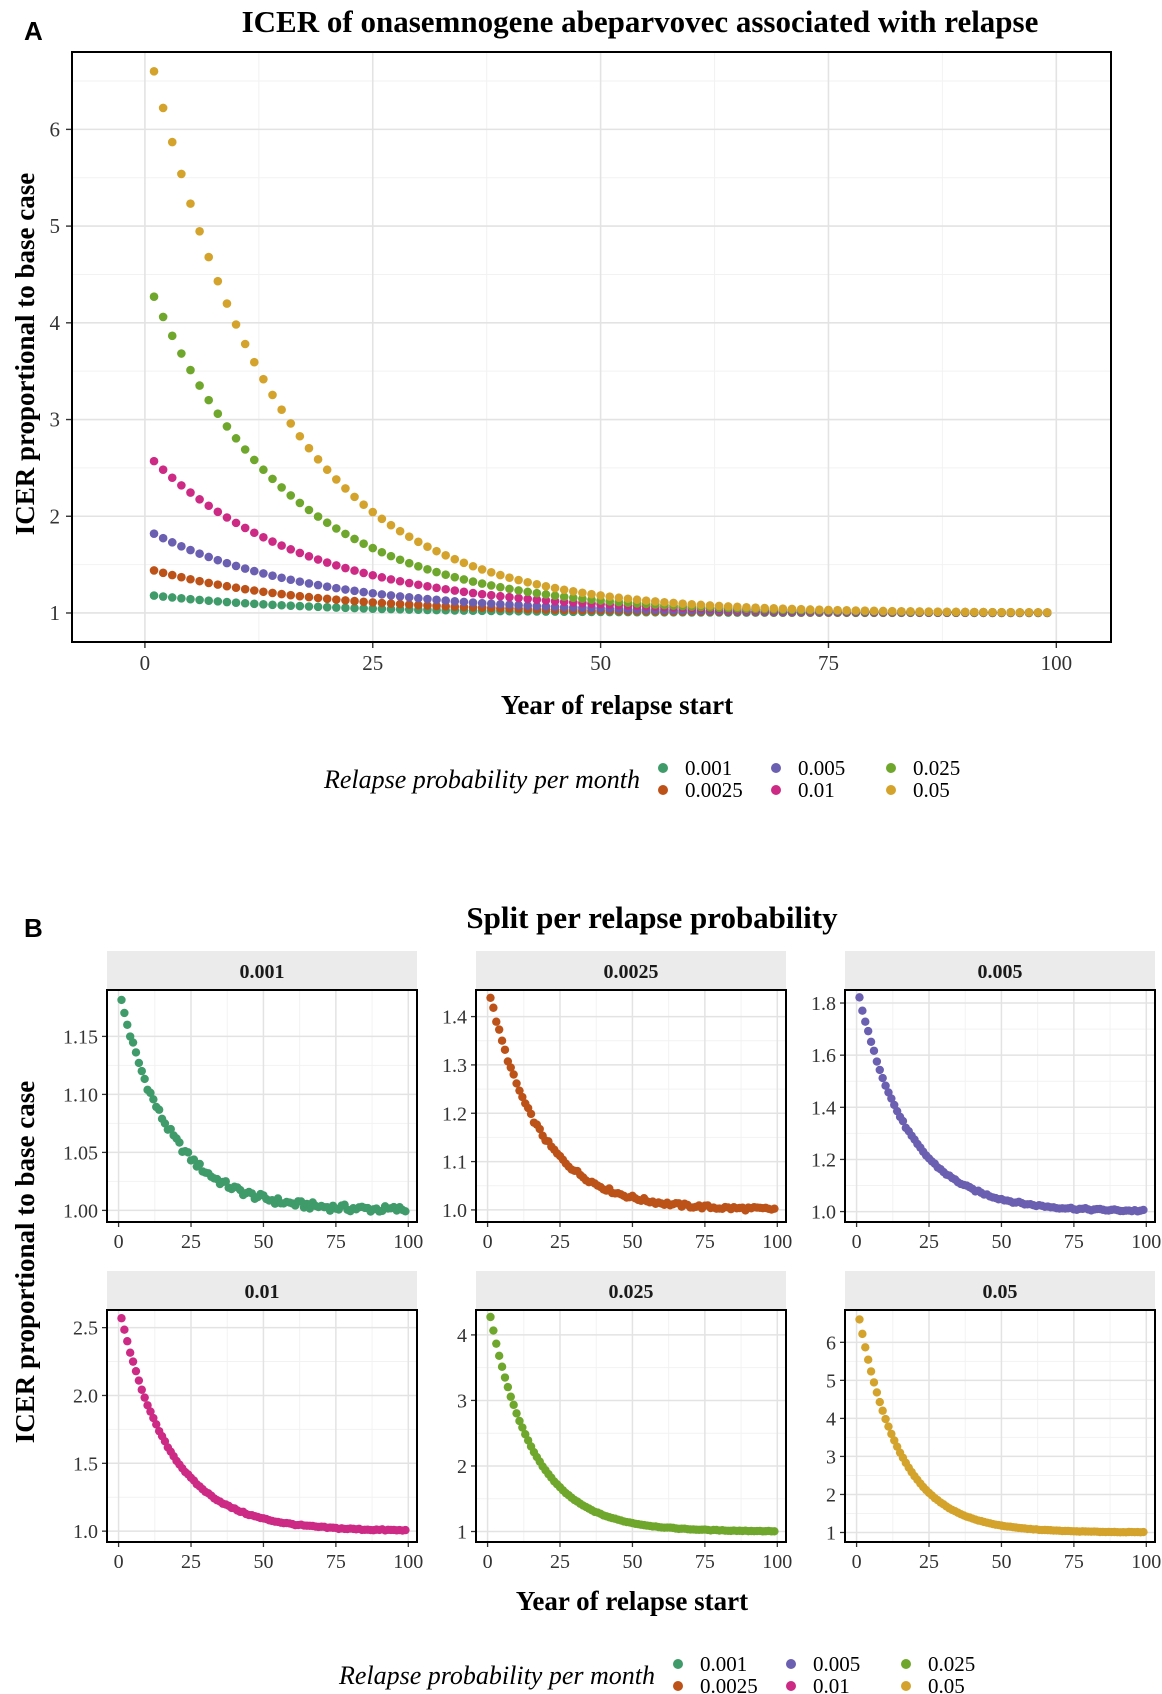 Image resolution: width=1162 pixels, height=1694 pixels. I want to click on panel-a-x-tick-label: 100, so click(1057, 663).